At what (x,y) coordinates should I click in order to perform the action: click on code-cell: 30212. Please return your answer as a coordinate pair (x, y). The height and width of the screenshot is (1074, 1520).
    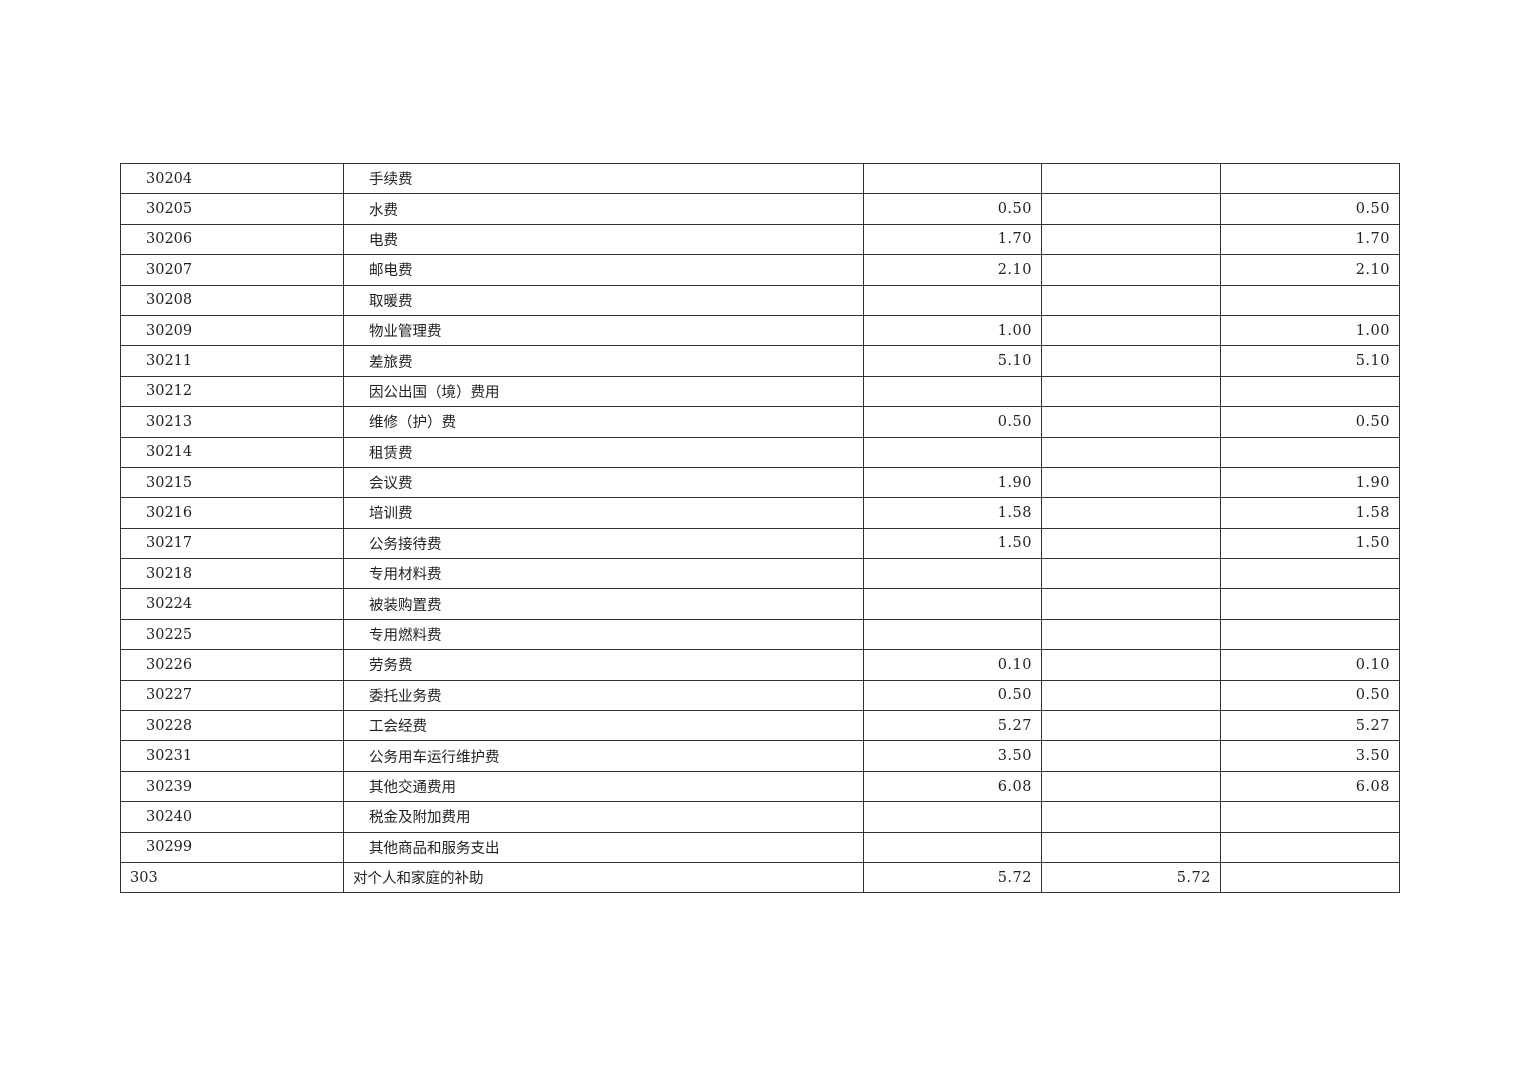
    Looking at the image, I should click on (232, 391).